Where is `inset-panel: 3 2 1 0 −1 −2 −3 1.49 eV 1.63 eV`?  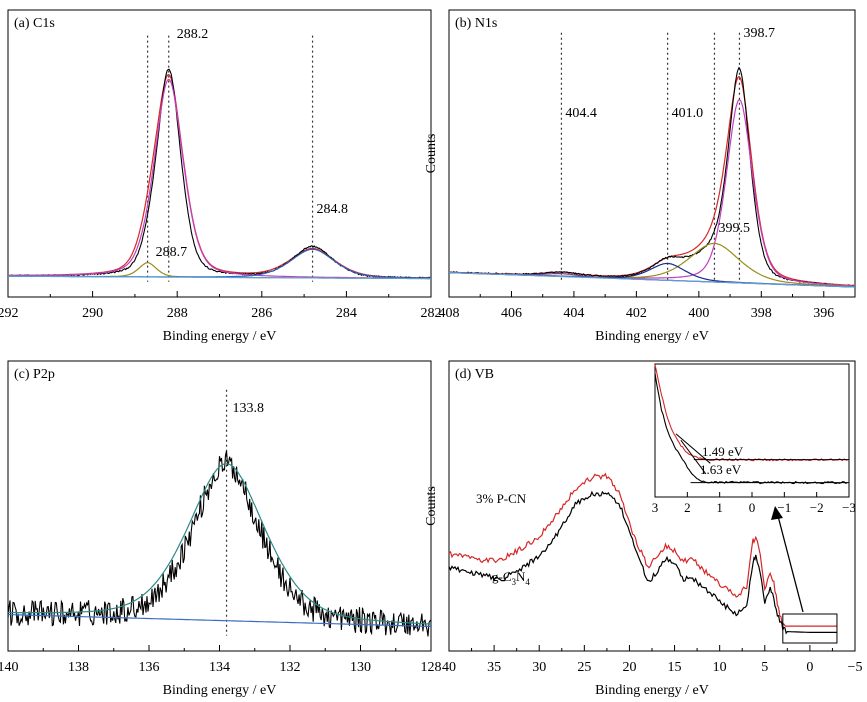
inset-panel: 3 2 1 0 −1 −2 −3 1.49 eV 1.63 eV is located at coordinates (754, 439).